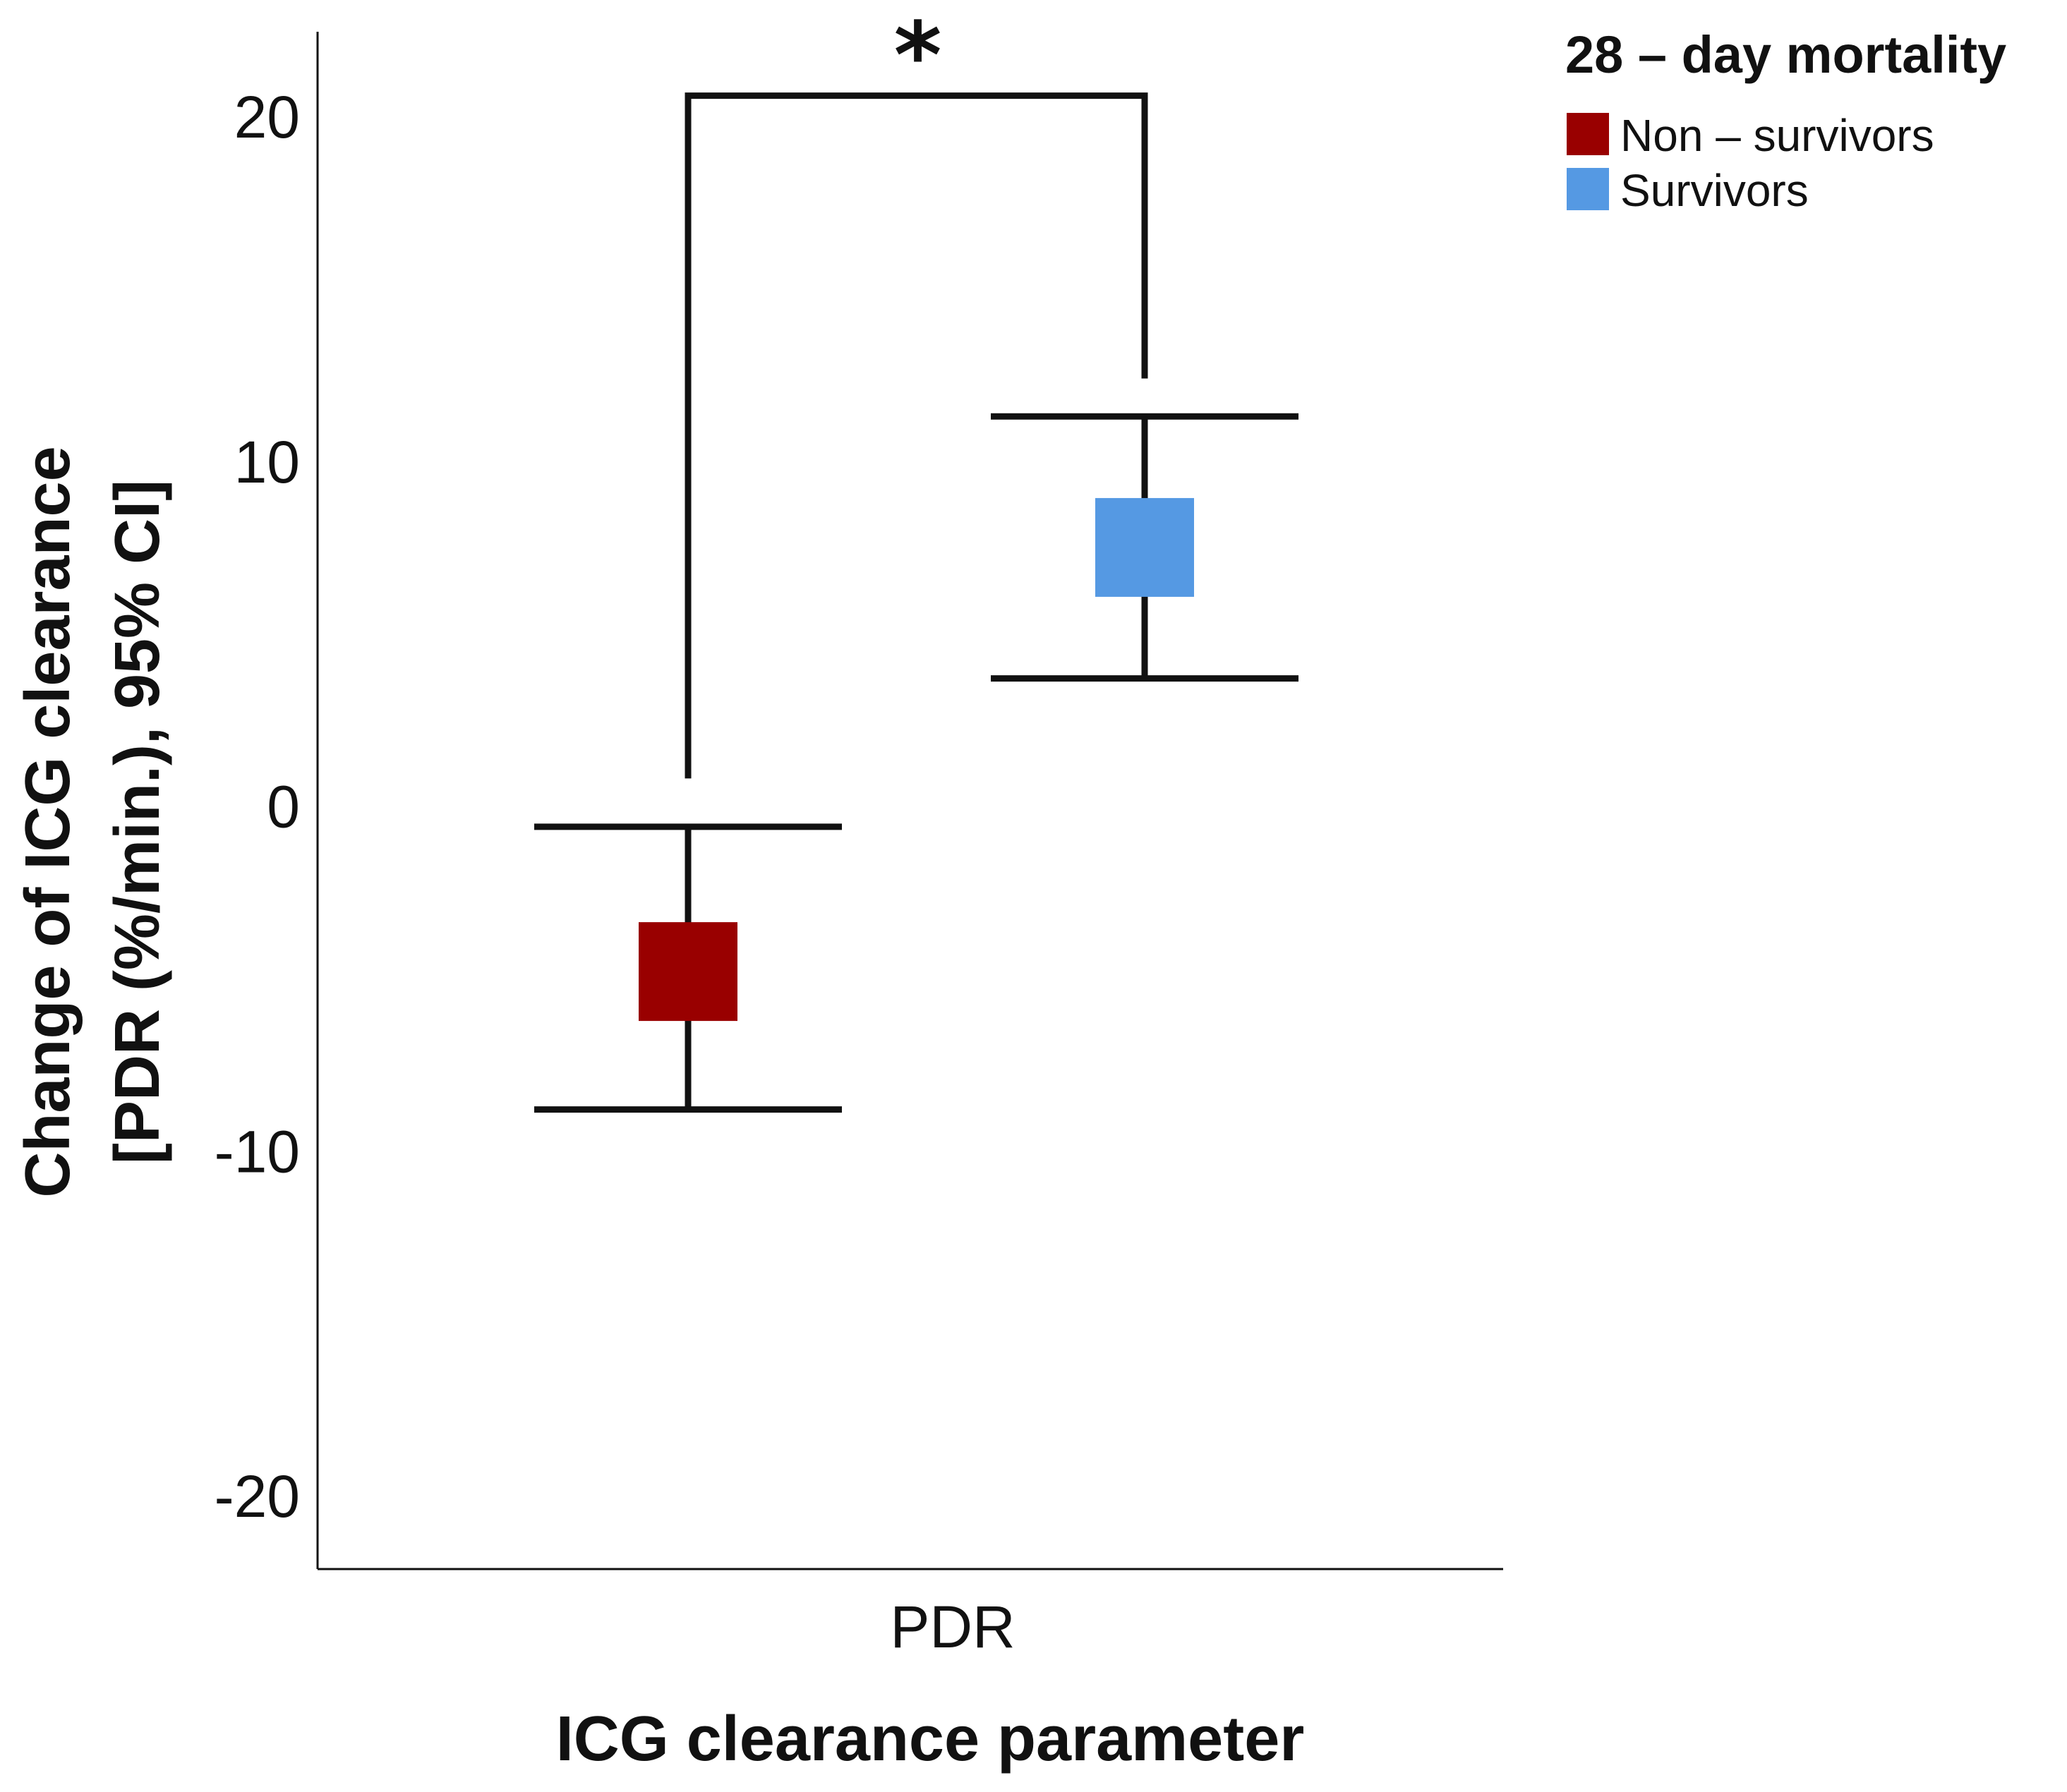  I want to click on significance-star: *, so click(918, 55).